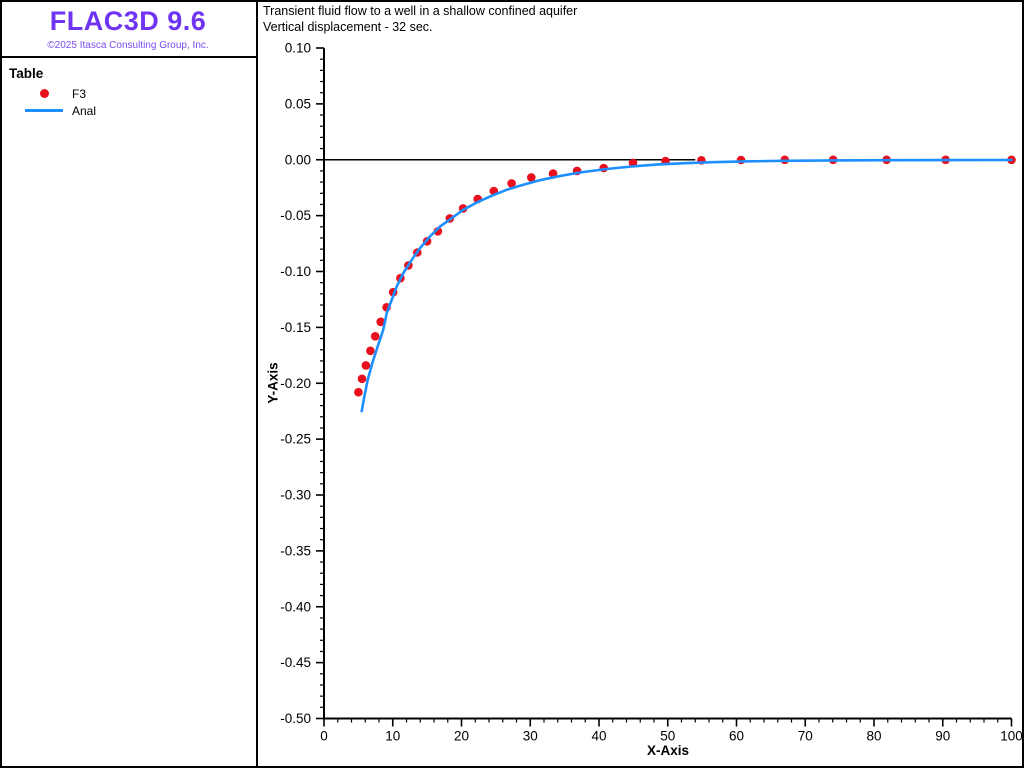  I want to click on svg-text: 40, so click(598, 736).